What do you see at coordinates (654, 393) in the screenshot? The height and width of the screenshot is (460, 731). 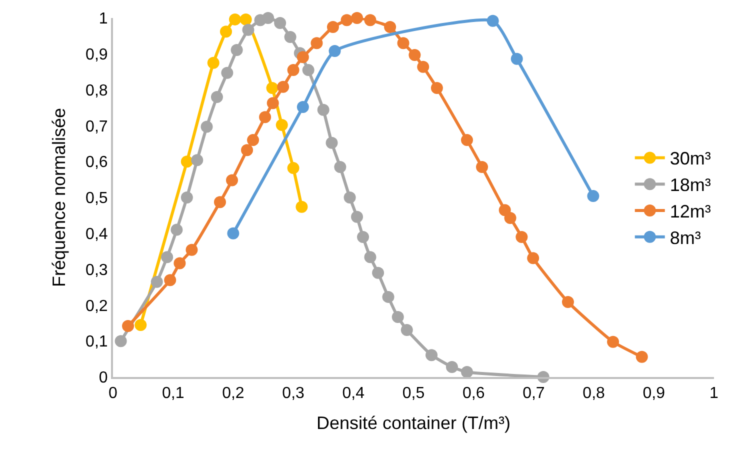 I see `x-tick-label: 0,9` at bounding box center [654, 393].